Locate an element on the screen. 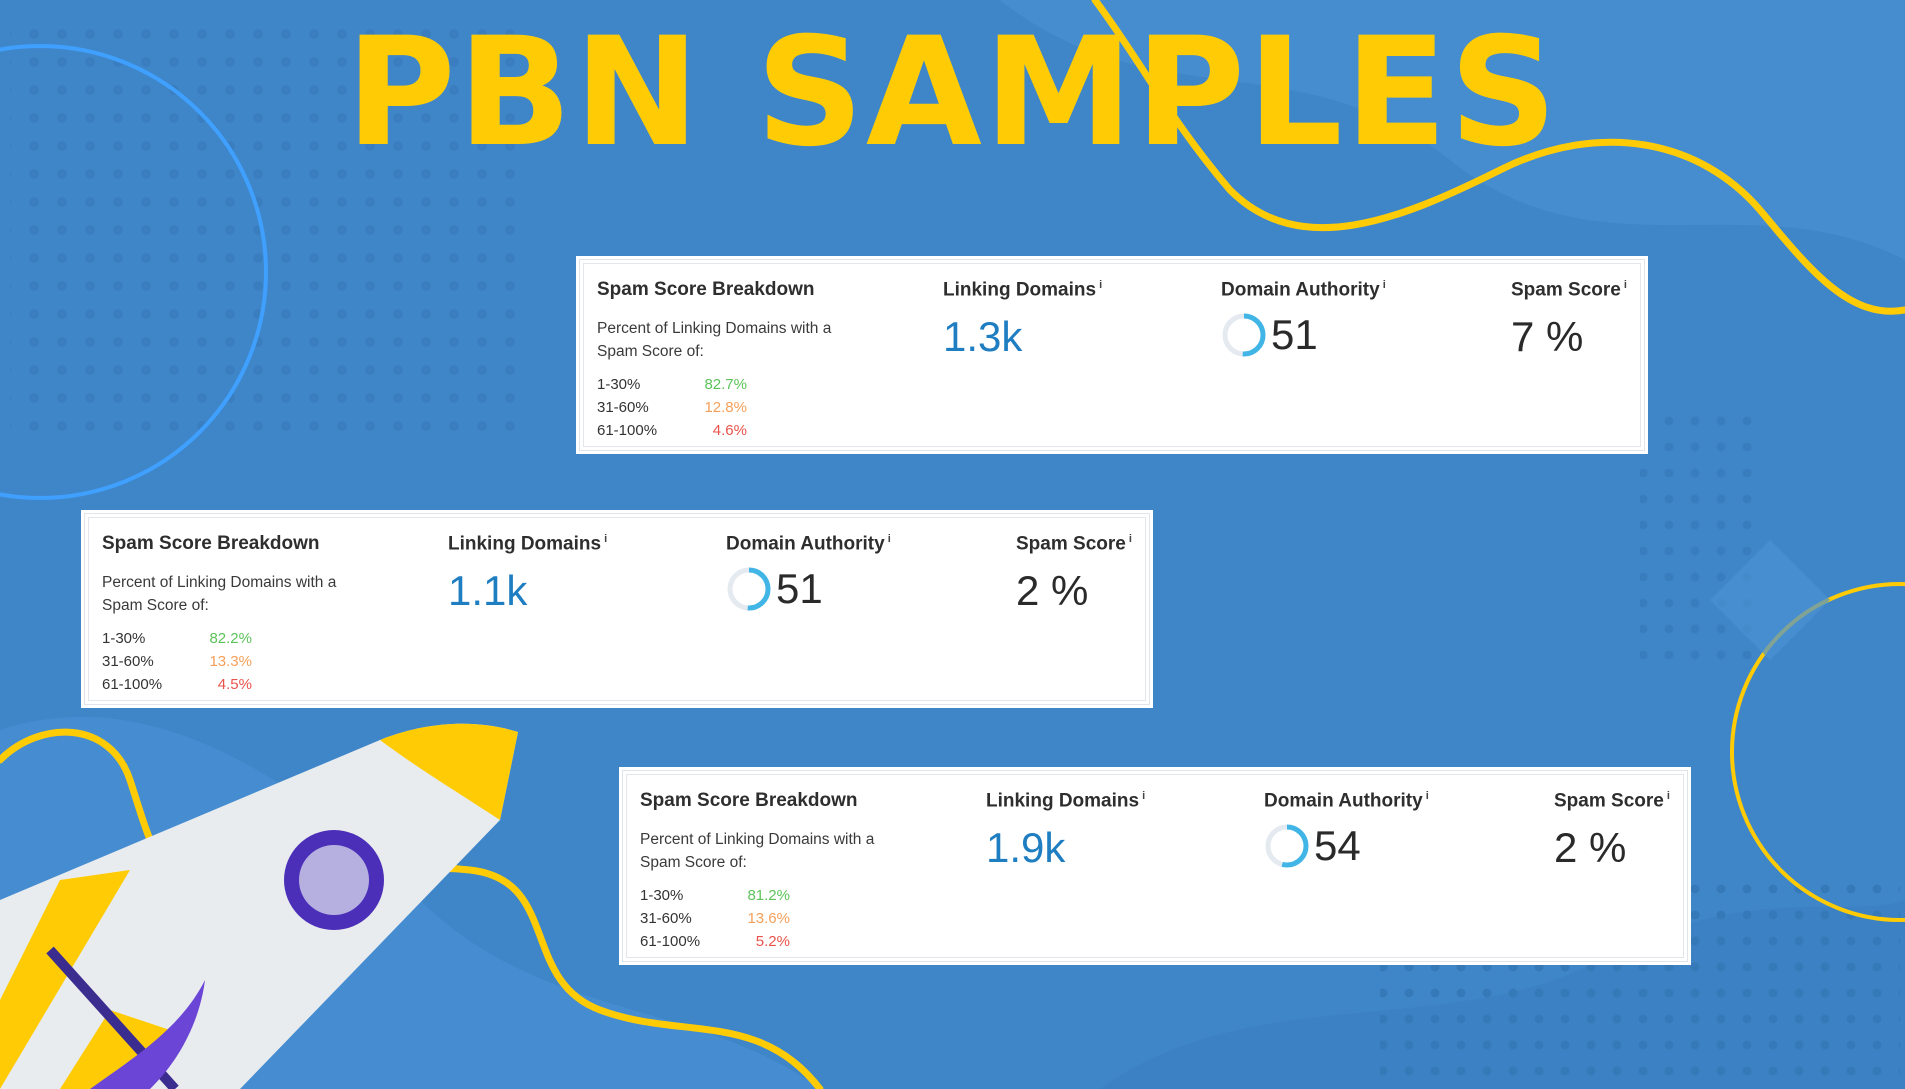  breakdown-row: 61-100% 4.5% is located at coordinates (222, 684).